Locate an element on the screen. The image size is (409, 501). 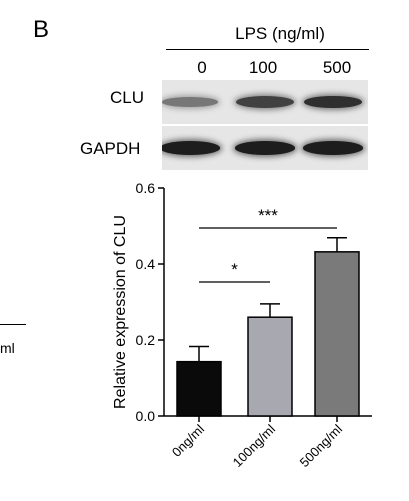
blot-strip-gapdh is located at coordinates (265, 148).